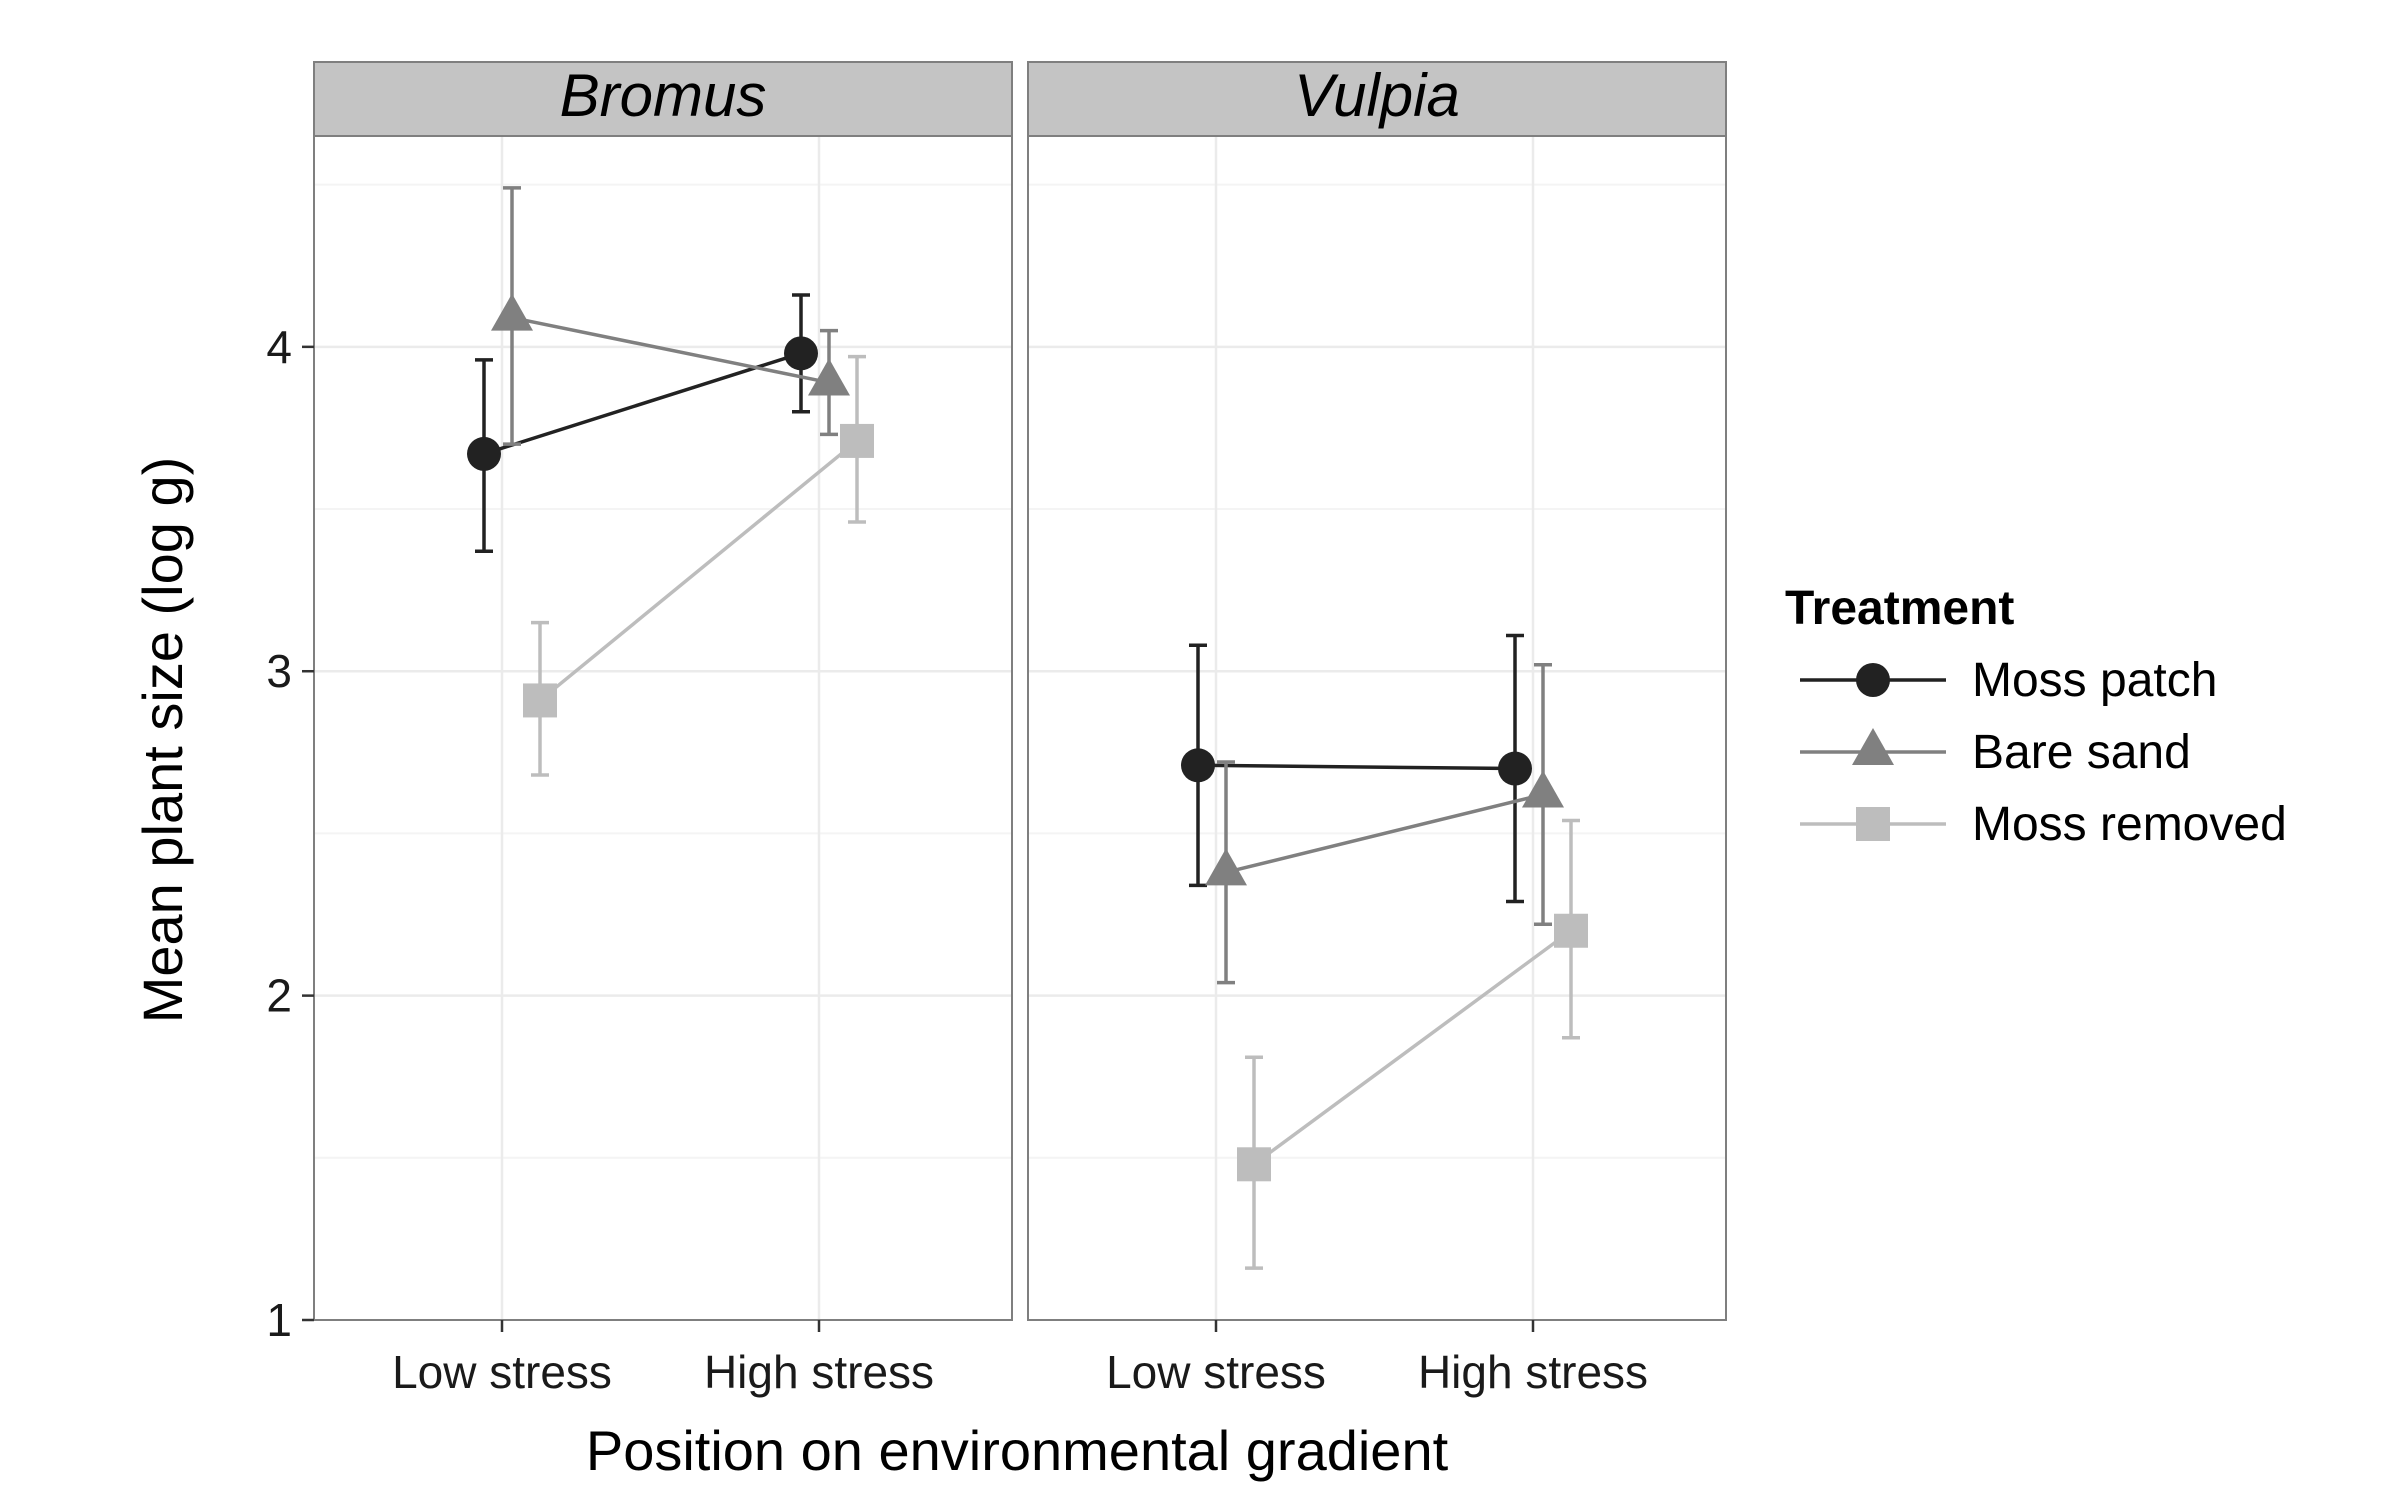  I want to click on legend-label: Bare sand, so click(2081, 752).